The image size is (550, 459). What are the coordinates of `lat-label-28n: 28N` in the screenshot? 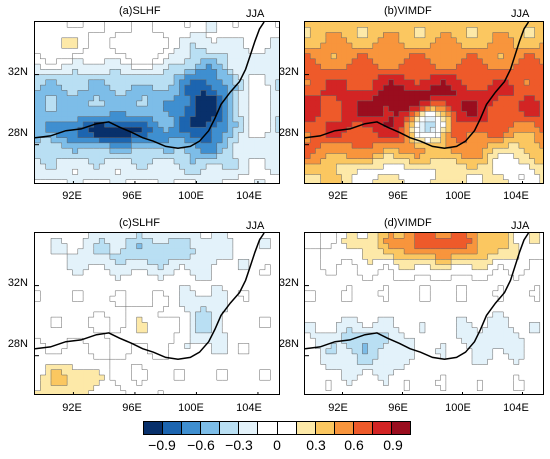 It's located at (17, 133).